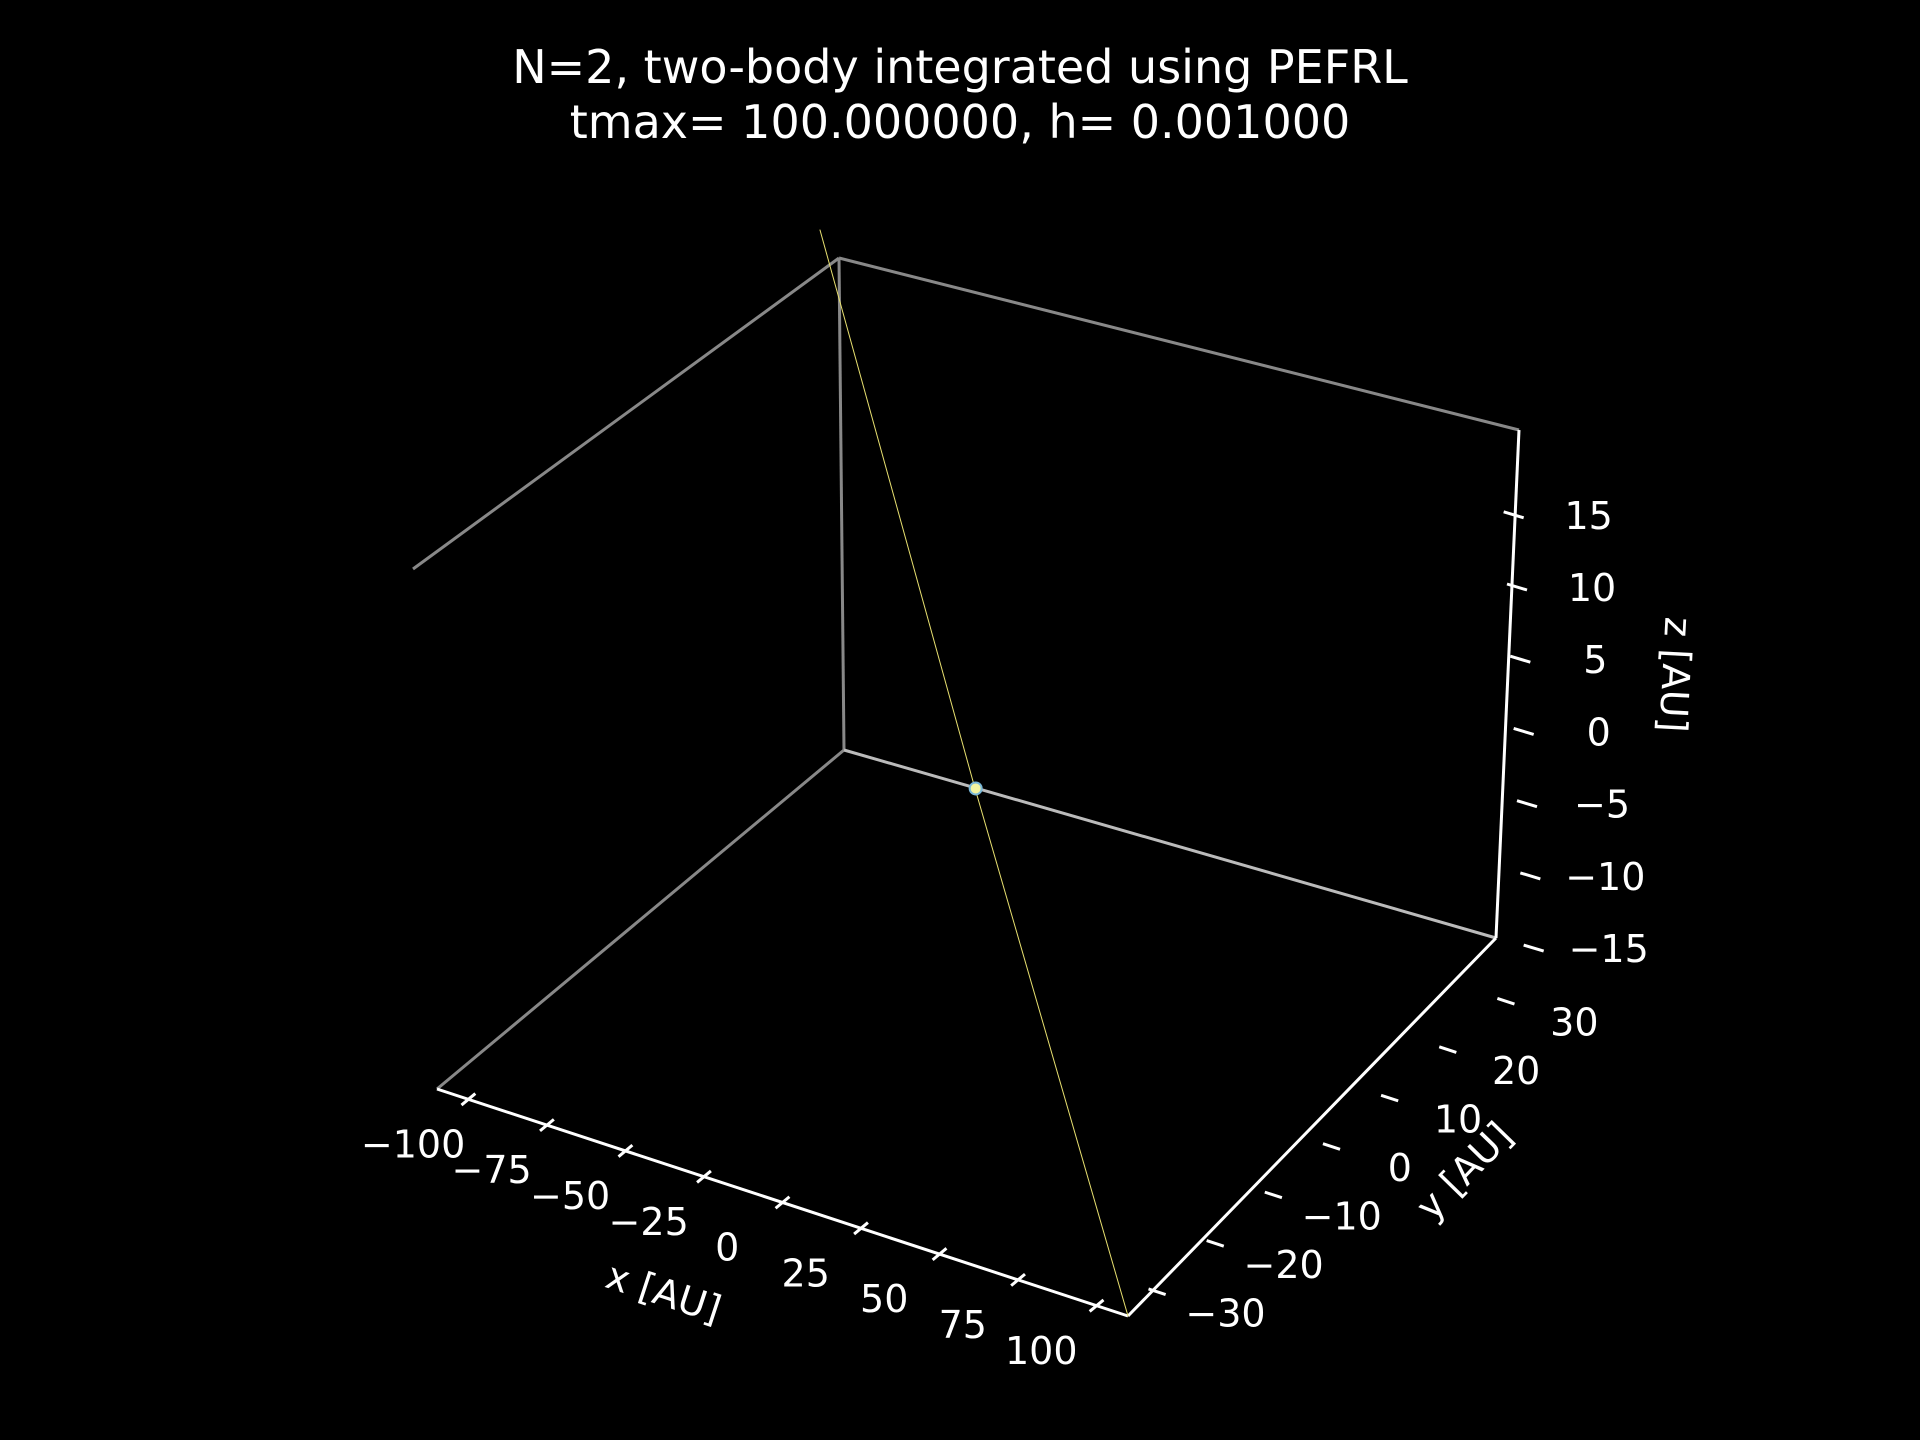 The width and height of the screenshot is (1920, 1440). I want to click on z-tick-label: 10, so click(1592, 588).